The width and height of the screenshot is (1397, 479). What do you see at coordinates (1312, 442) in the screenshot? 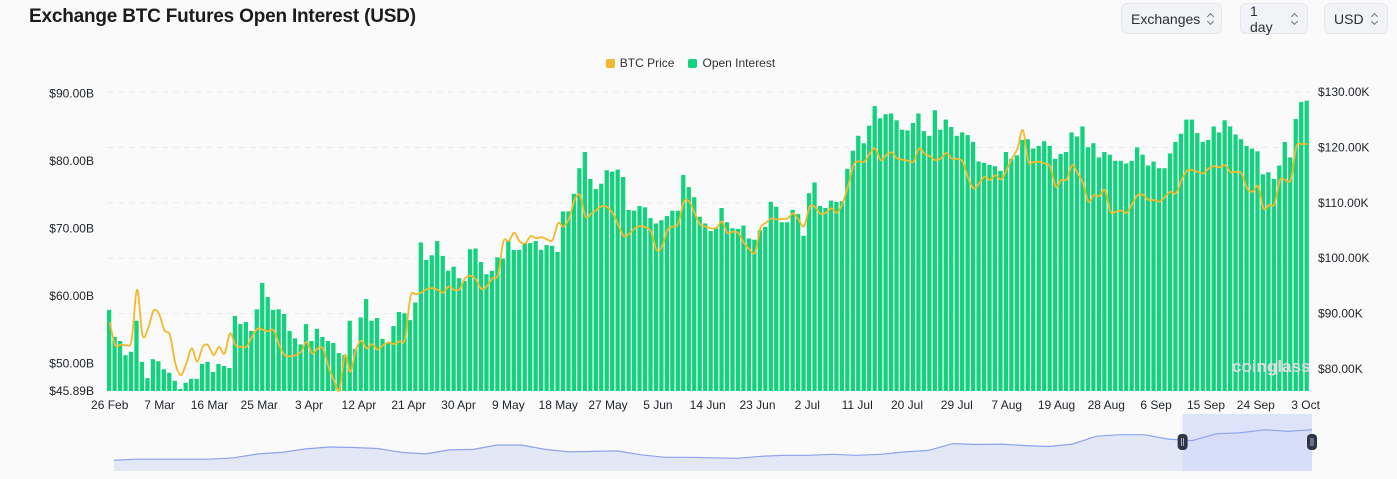
I see `navigator-right-handle` at bounding box center [1312, 442].